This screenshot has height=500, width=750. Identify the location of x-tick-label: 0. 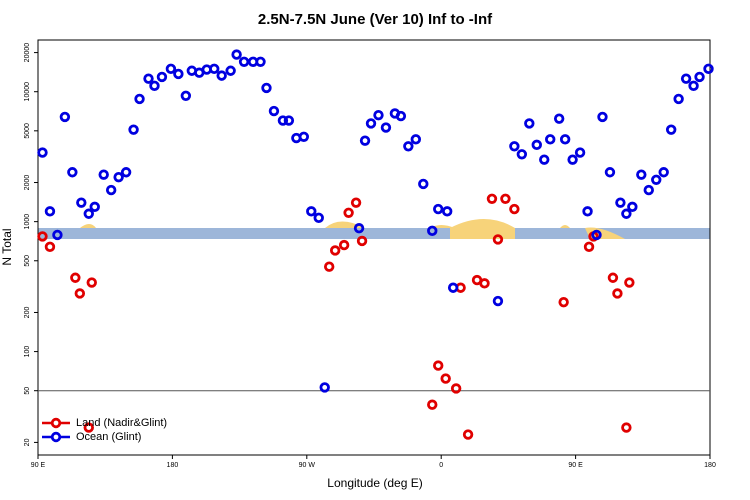
(441, 465).